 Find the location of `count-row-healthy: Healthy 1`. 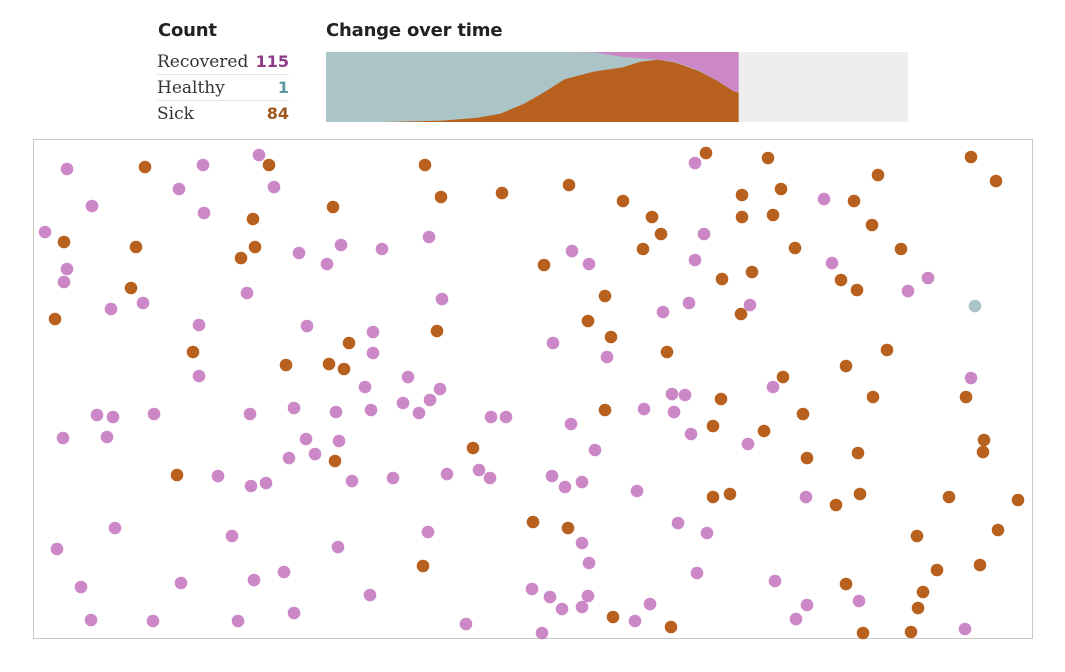

count-row-healthy: Healthy 1 is located at coordinates (223, 88).